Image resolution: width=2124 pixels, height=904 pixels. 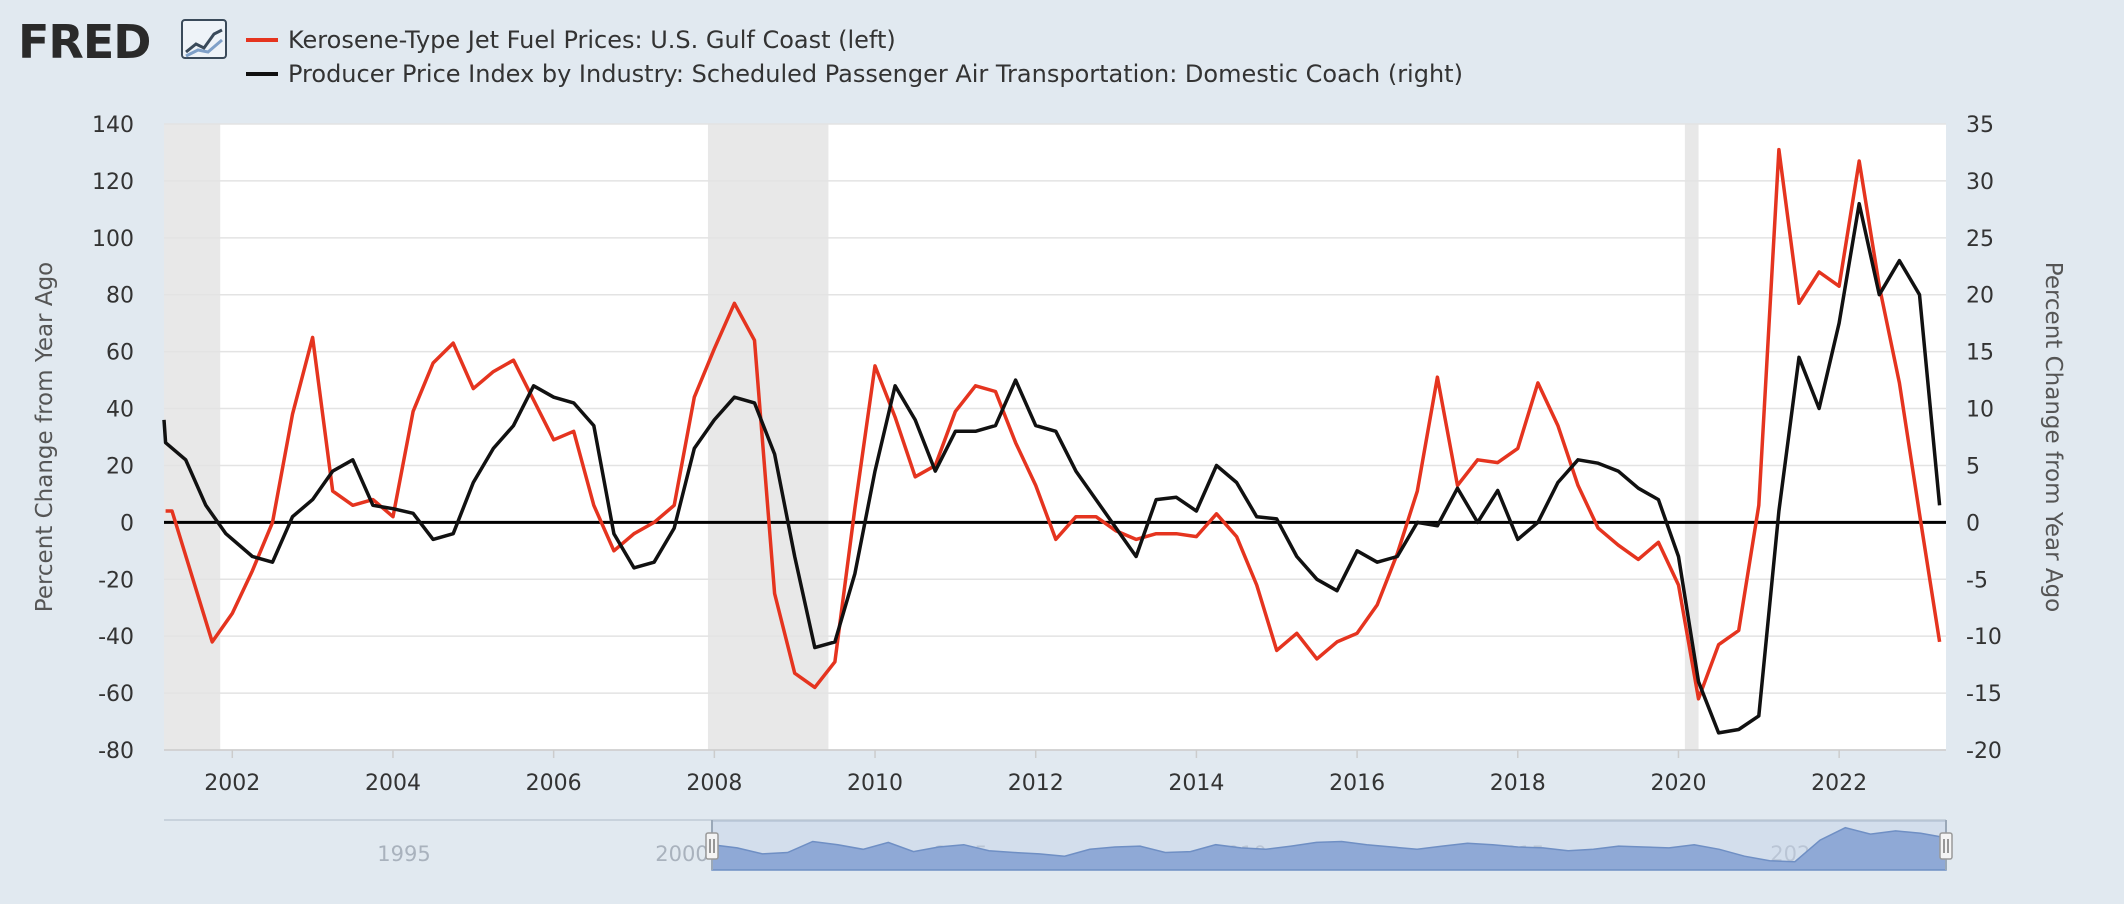 What do you see at coordinates (1839, 783) in the screenshot?
I see `x-tick-label: 2022` at bounding box center [1839, 783].